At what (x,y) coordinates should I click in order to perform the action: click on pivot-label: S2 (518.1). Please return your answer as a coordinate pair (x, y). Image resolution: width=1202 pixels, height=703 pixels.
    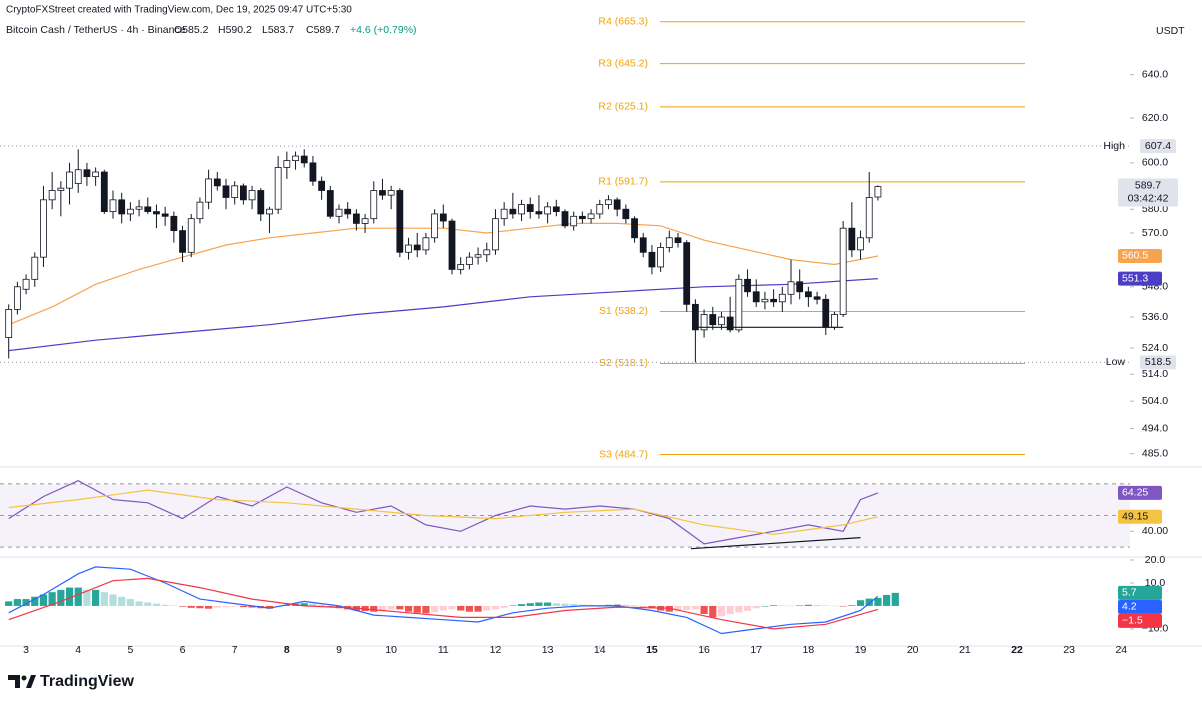
    Looking at the image, I should click on (623, 363).